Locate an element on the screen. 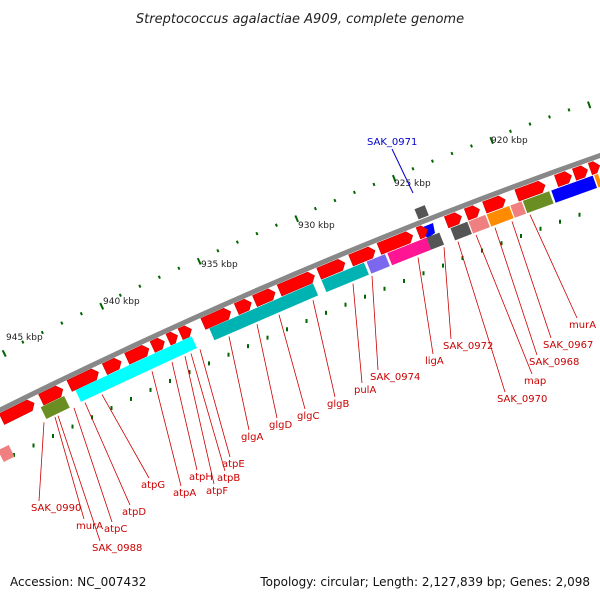  gene-label: atpE is located at coordinates (233, 464).